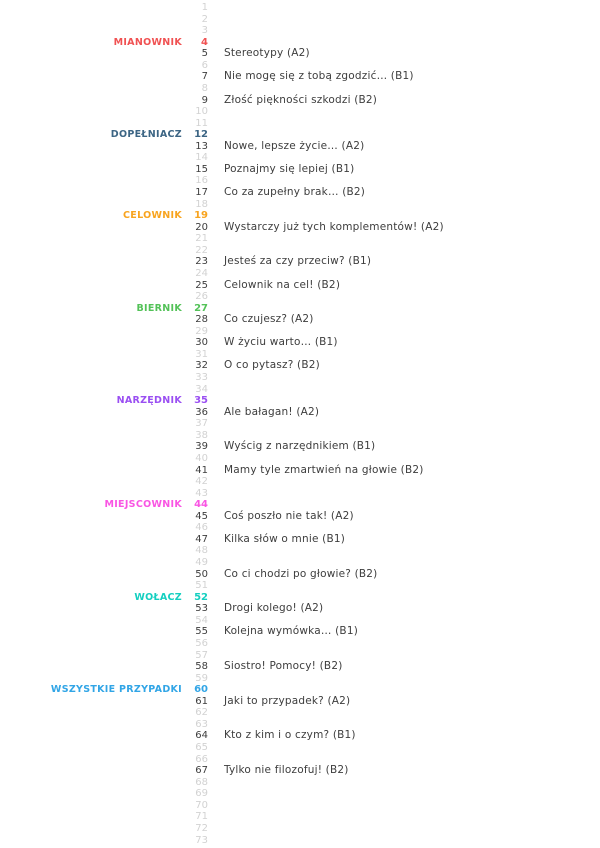  What do you see at coordinates (300, 332) in the screenshot?
I see `toc-row: 29` at bounding box center [300, 332].